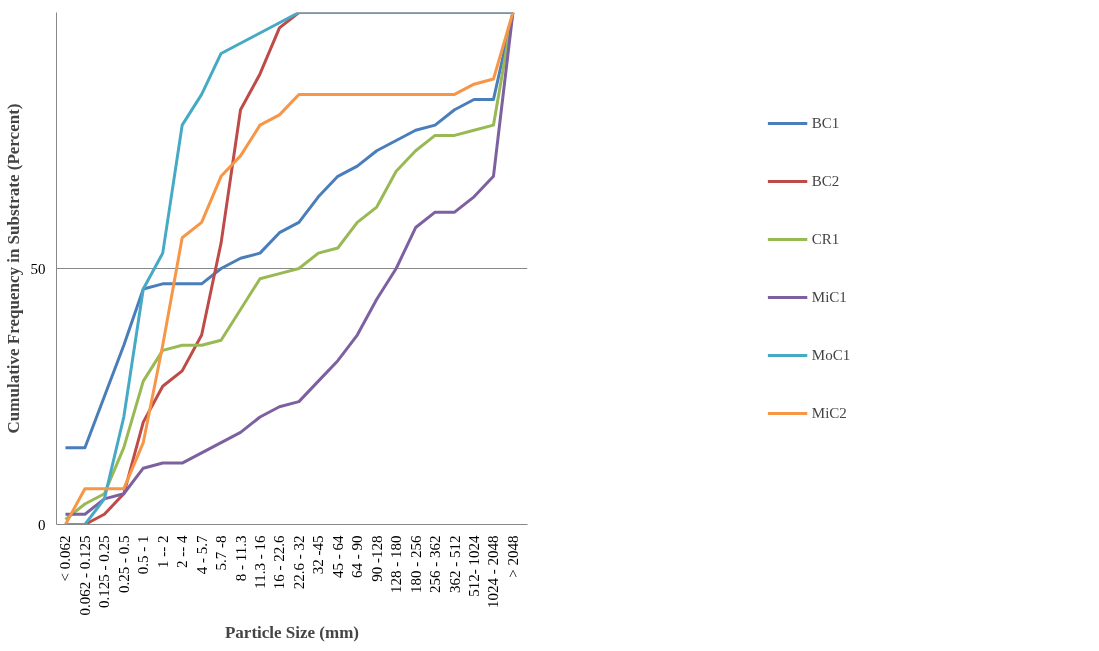 The image size is (1099, 651). What do you see at coordinates (829, 297) in the screenshot?
I see `legend-label: MiC1` at bounding box center [829, 297].